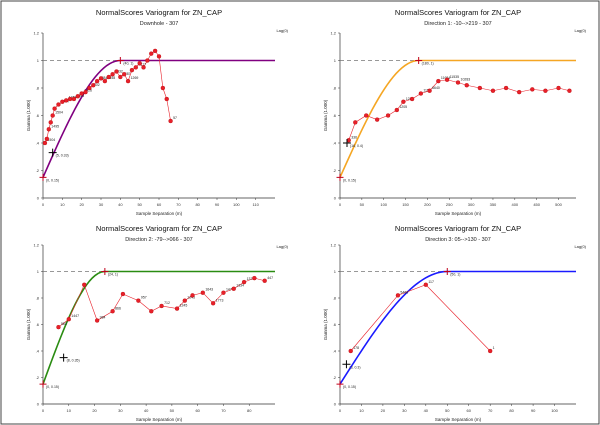 This screenshot has width=600, height=425. What do you see at coordinates (142, 64) in the screenshot?
I see `pair-count-label: 1217` at bounding box center [142, 64].